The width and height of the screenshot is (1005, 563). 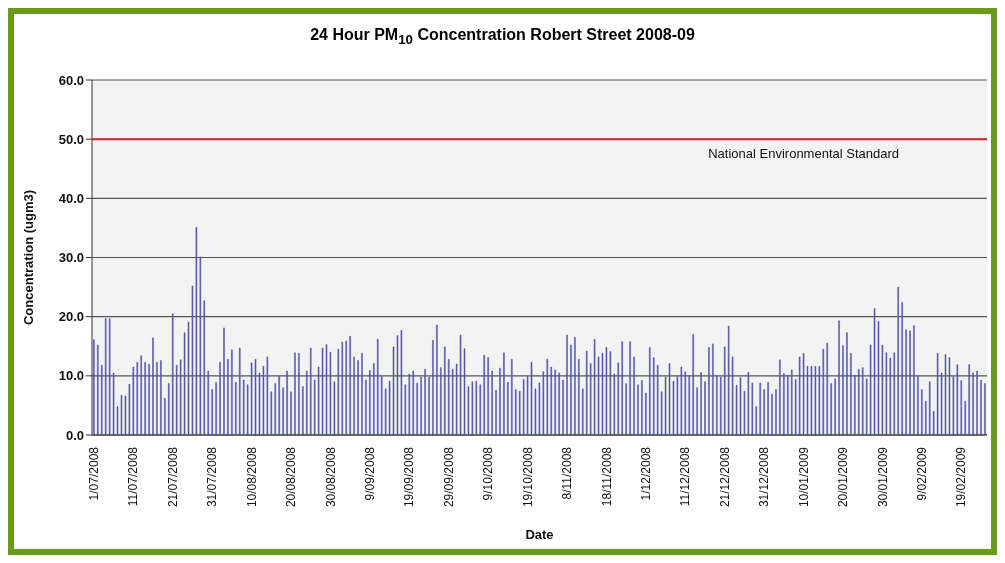 What do you see at coordinates (843, 477) in the screenshot?
I see `x-tick-label: 20/01/2009` at bounding box center [843, 477].